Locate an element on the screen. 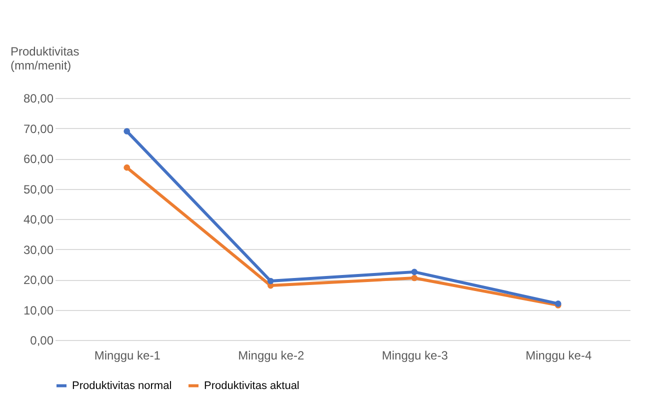  y-tick-label: 0,00 is located at coordinates (42, 341).